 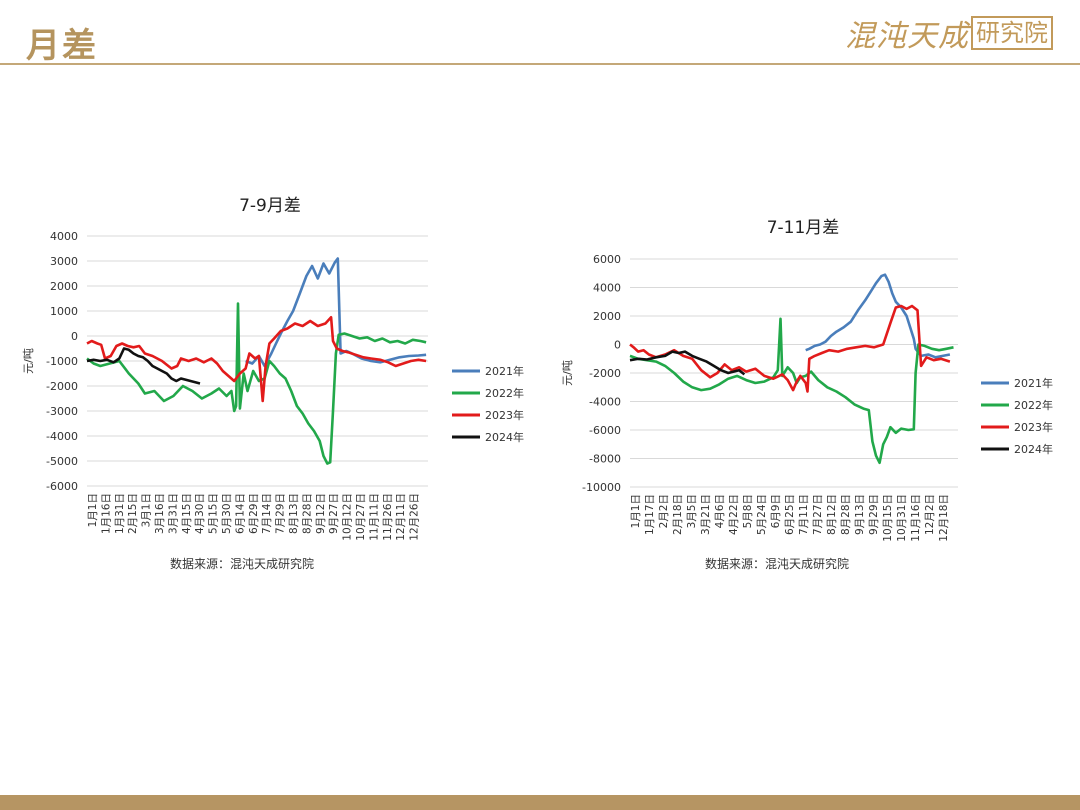 What do you see at coordinates (803, 228) in the screenshot?
I see `chart-title: 7-11月差` at bounding box center [803, 228].